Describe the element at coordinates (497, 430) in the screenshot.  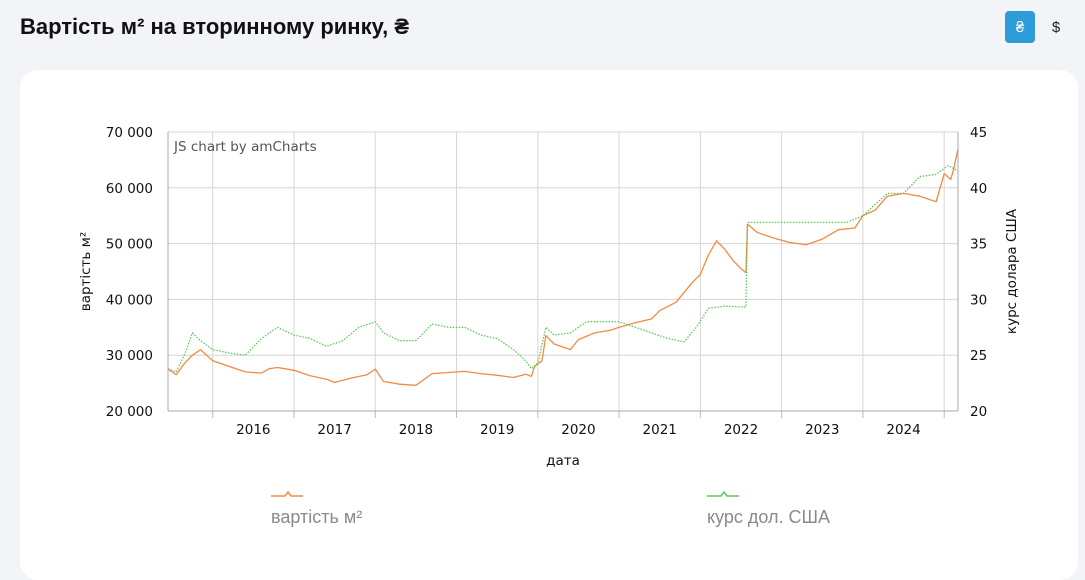
I see `x-tick-label: 2019` at that location.